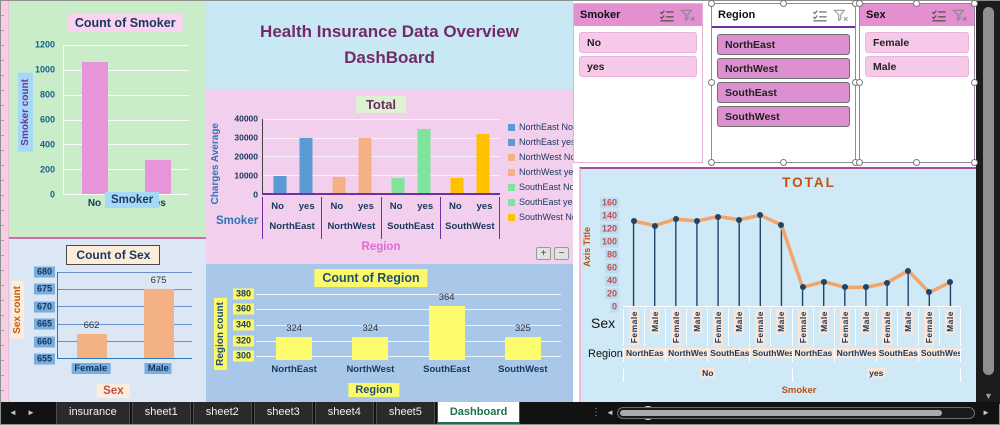 This screenshot has width=1000, height=425. I want to click on legend-item: NorthWest yes, so click(540, 172).